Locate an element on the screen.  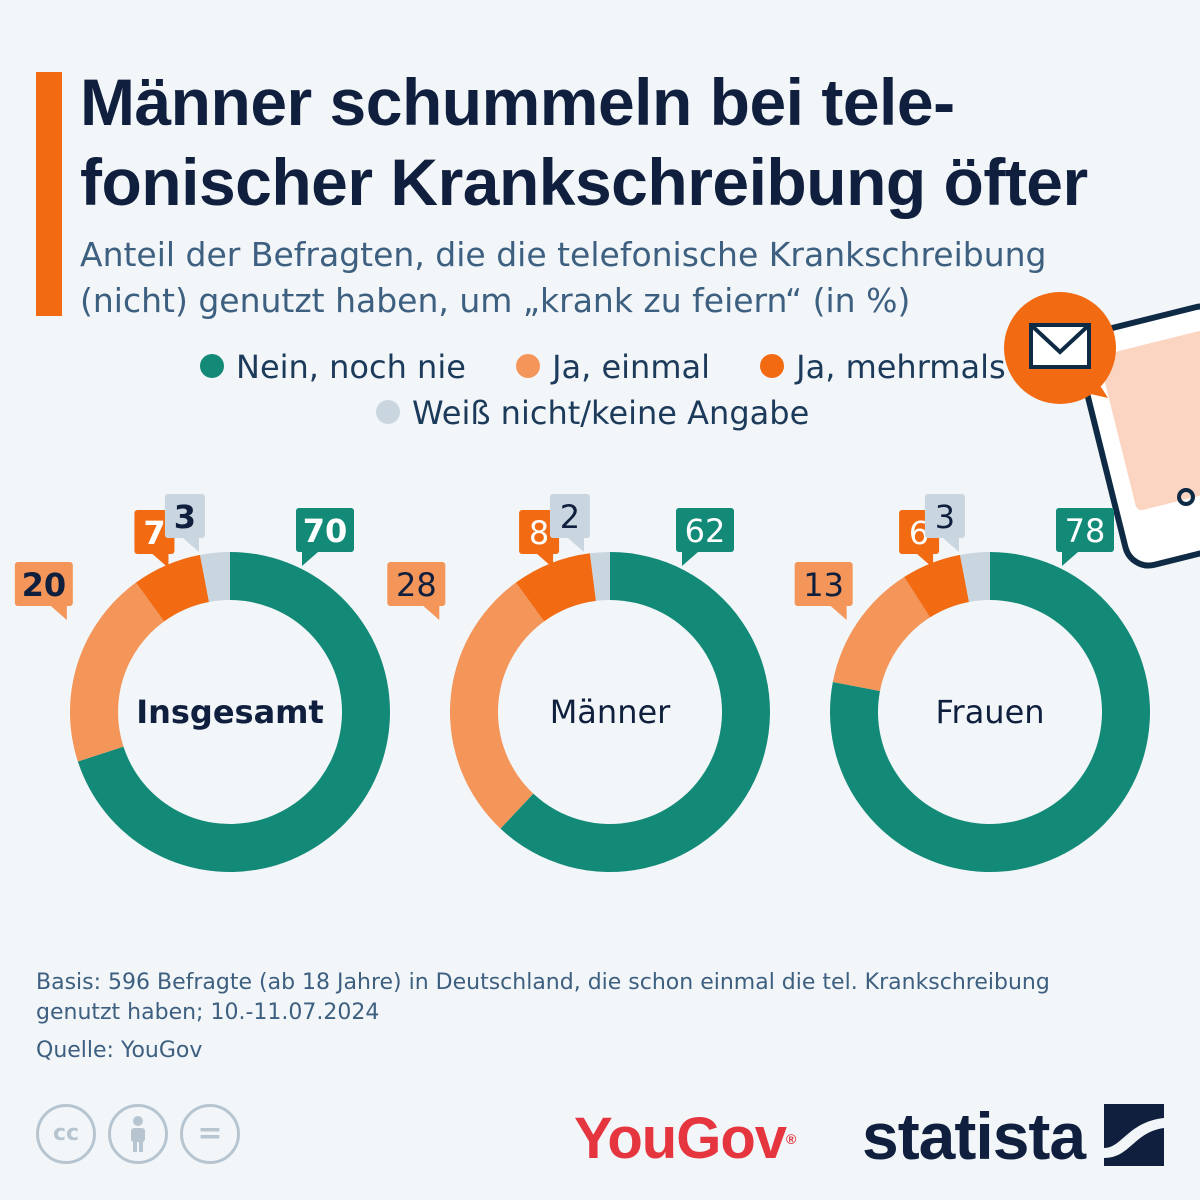
legend-label-nein: Nein, noch nie is located at coordinates (351, 367).